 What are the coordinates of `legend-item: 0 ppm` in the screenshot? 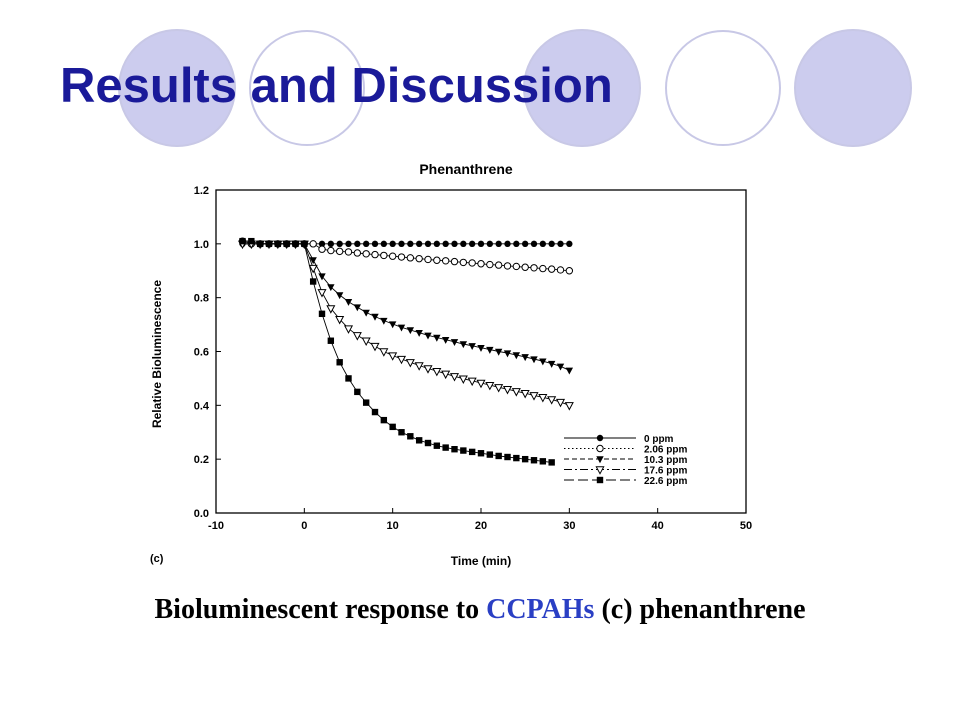 It's located at (619, 439).